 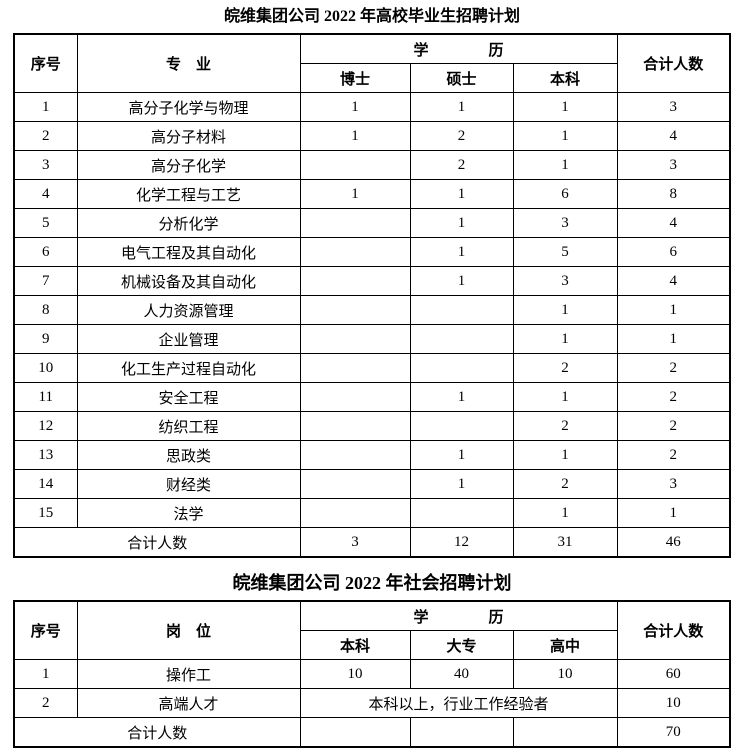 What do you see at coordinates (372, 583) in the screenshot?
I see `social-plan-title: 皖维集团公司 2022 年社会招聘计划` at bounding box center [372, 583].